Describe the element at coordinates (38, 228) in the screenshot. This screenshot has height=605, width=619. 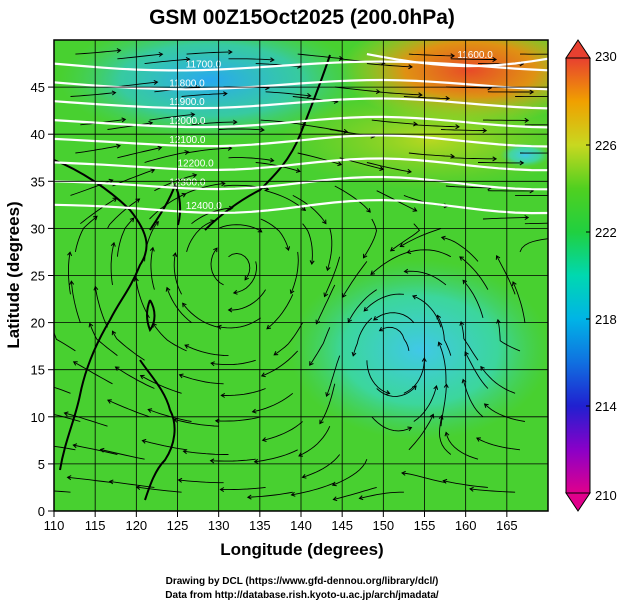
I see `y-tick-label-6: 30` at that location.